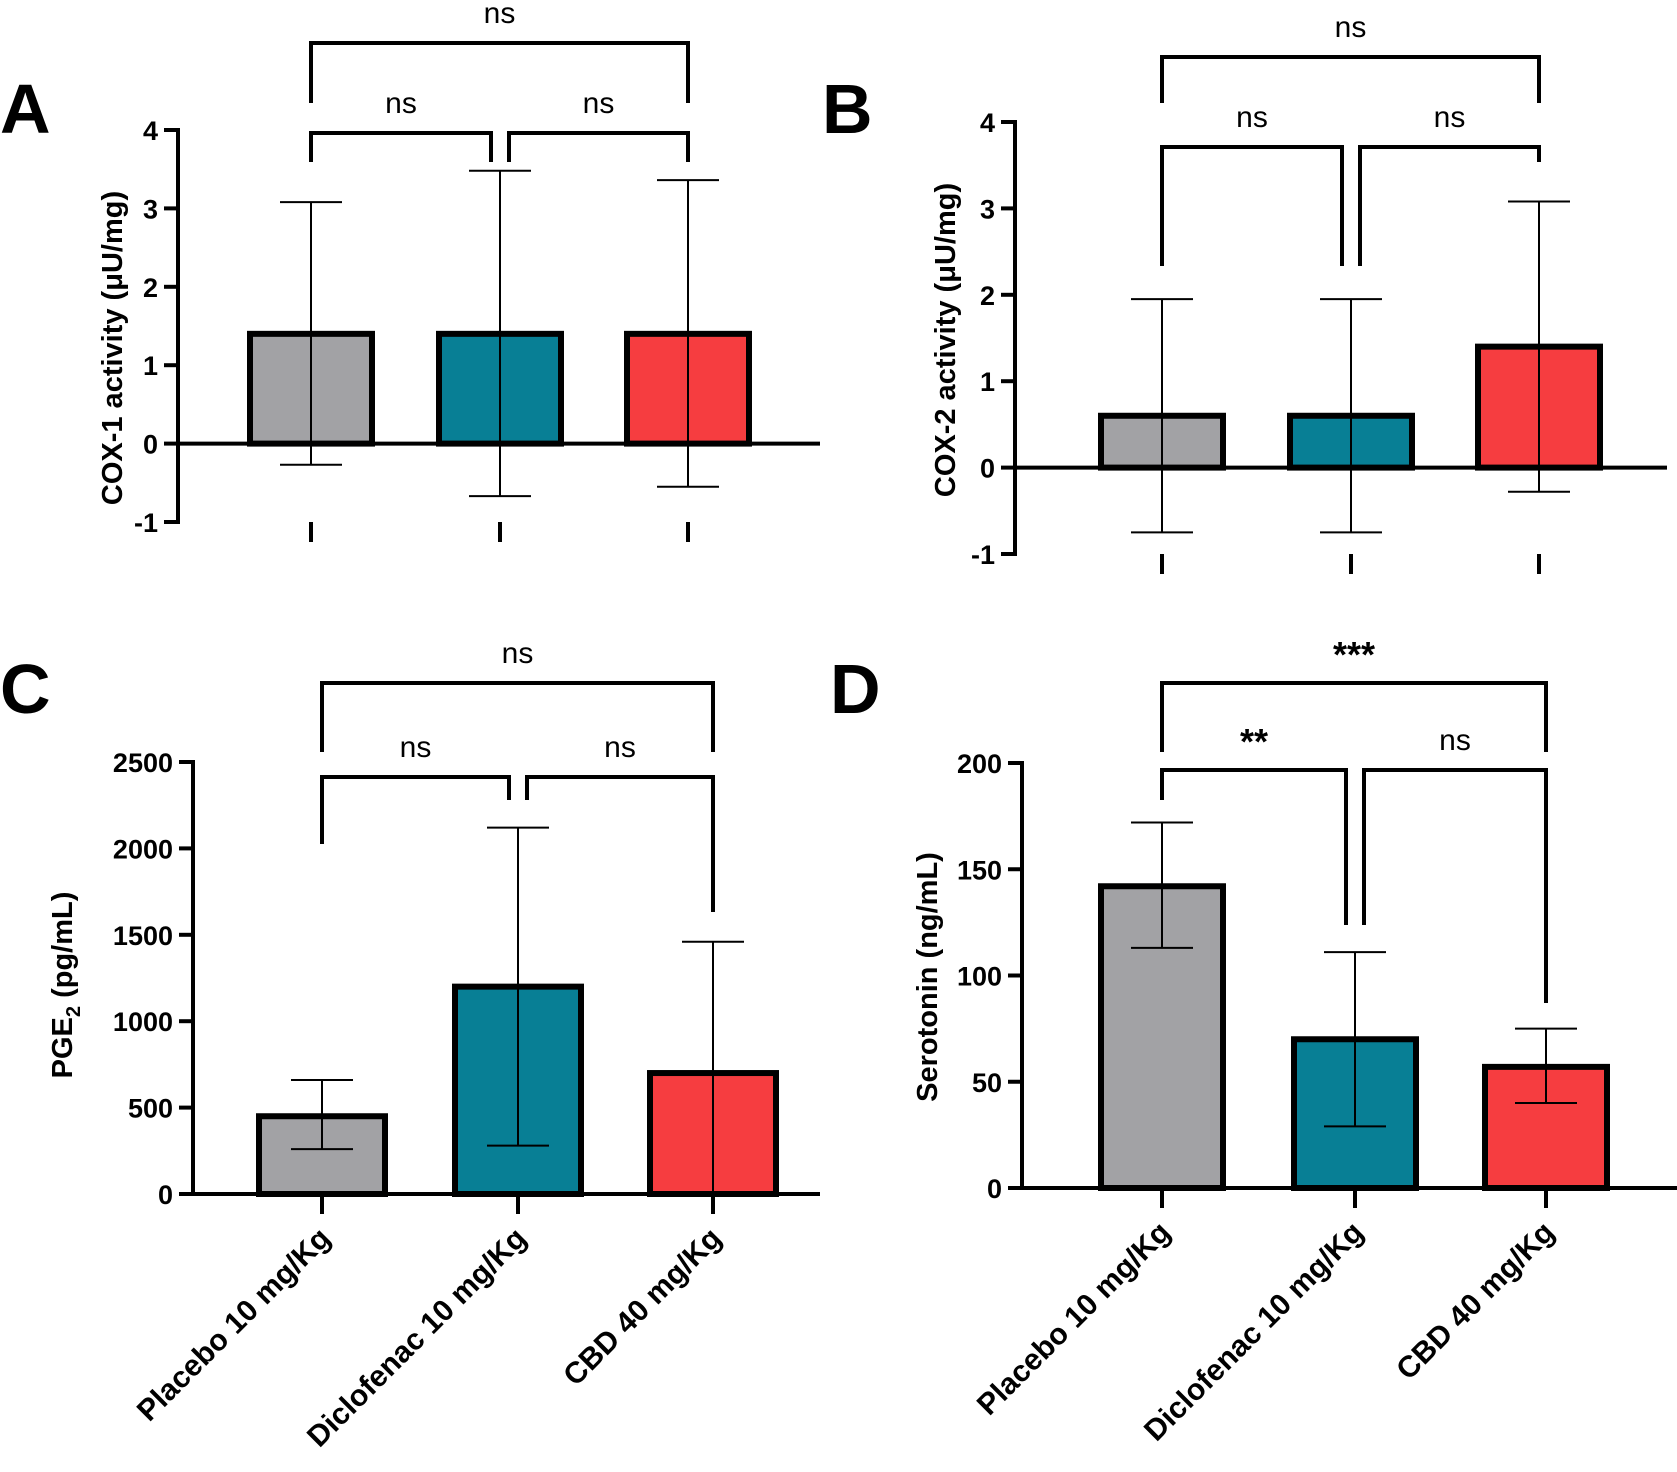 This screenshot has width=1677, height=1472. I want to click on panel-a-axes, so click(498, 335).